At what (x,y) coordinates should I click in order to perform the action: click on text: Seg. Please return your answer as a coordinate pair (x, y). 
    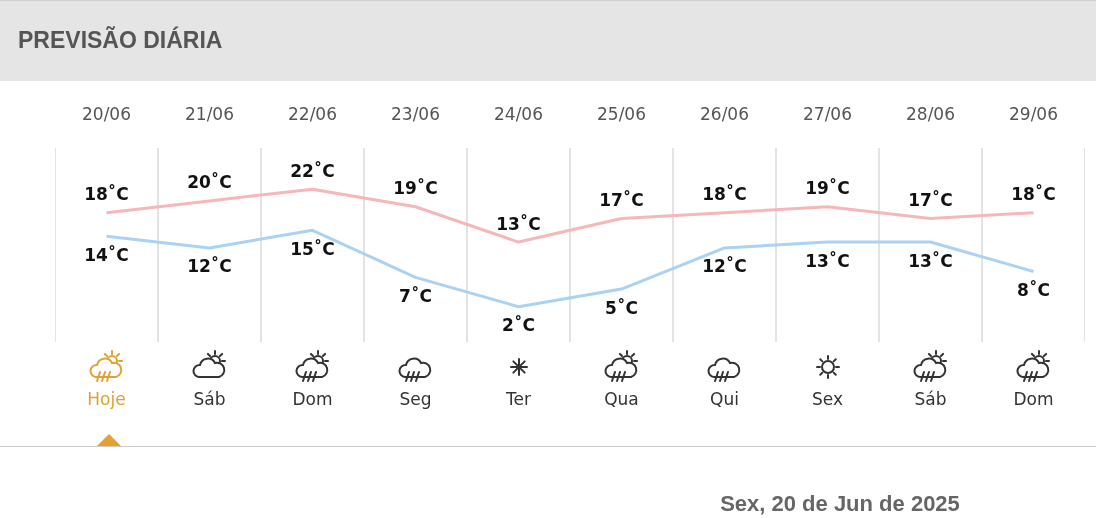
    Looking at the image, I should click on (415, 399).